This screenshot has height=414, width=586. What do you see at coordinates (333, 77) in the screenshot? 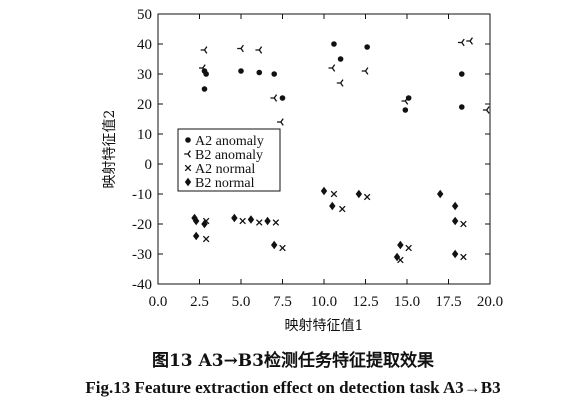
I see `series-a2-anomaly` at bounding box center [333, 77].